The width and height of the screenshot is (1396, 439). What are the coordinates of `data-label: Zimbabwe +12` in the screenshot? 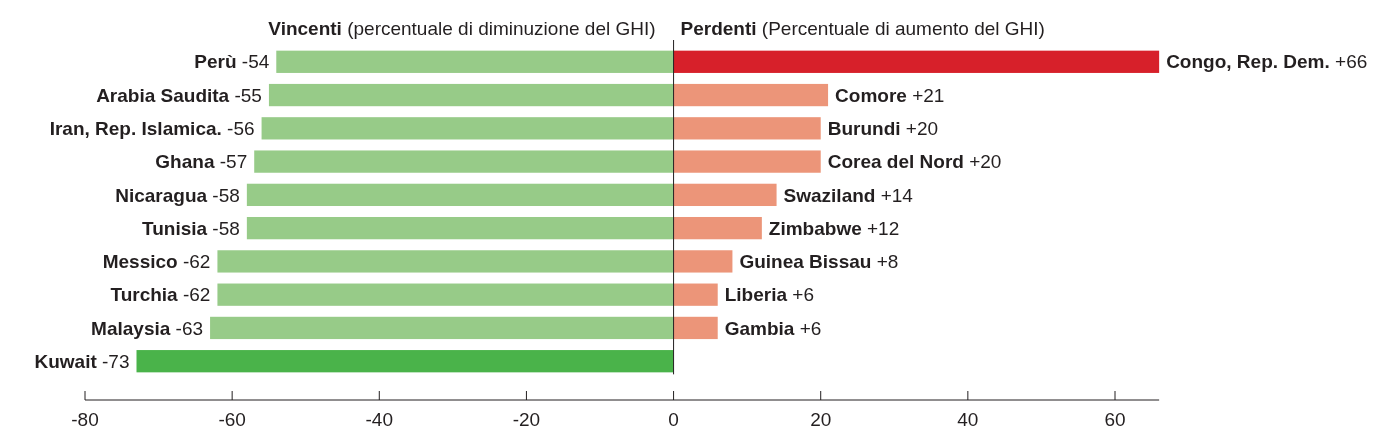 It's located at (834, 228).